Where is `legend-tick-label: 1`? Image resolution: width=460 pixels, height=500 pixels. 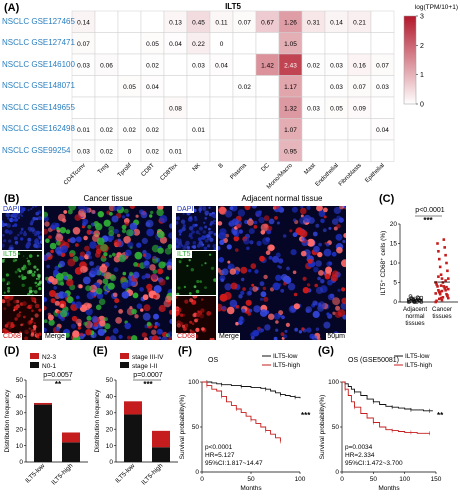 legend-tick-label: 1 is located at coordinates (422, 75).